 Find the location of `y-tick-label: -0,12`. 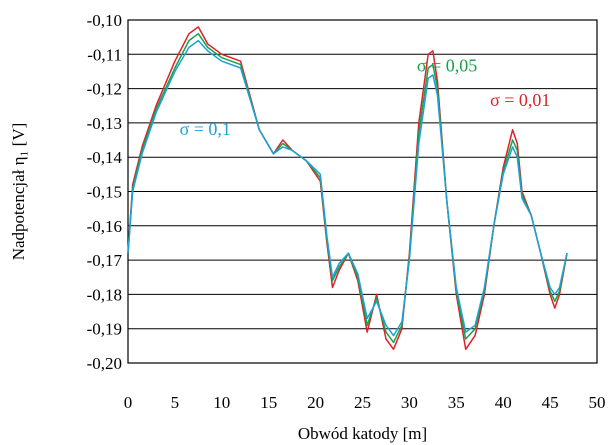

y-tick-label: -0,12 is located at coordinates (104, 89).